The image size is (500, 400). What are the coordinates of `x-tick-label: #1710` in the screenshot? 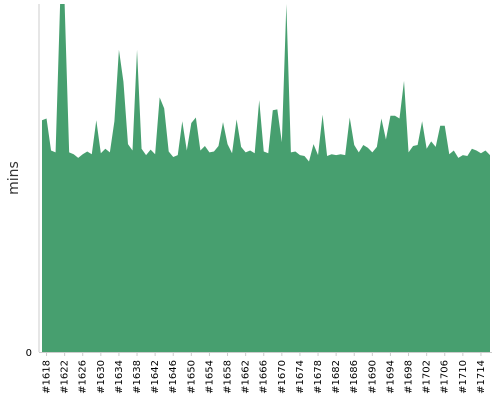 It's located at (463, 377).